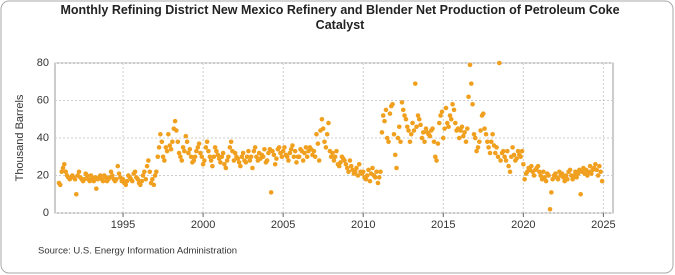 This screenshot has height=275, width=675. I want to click on x-tick-label: 2000, so click(203, 225).